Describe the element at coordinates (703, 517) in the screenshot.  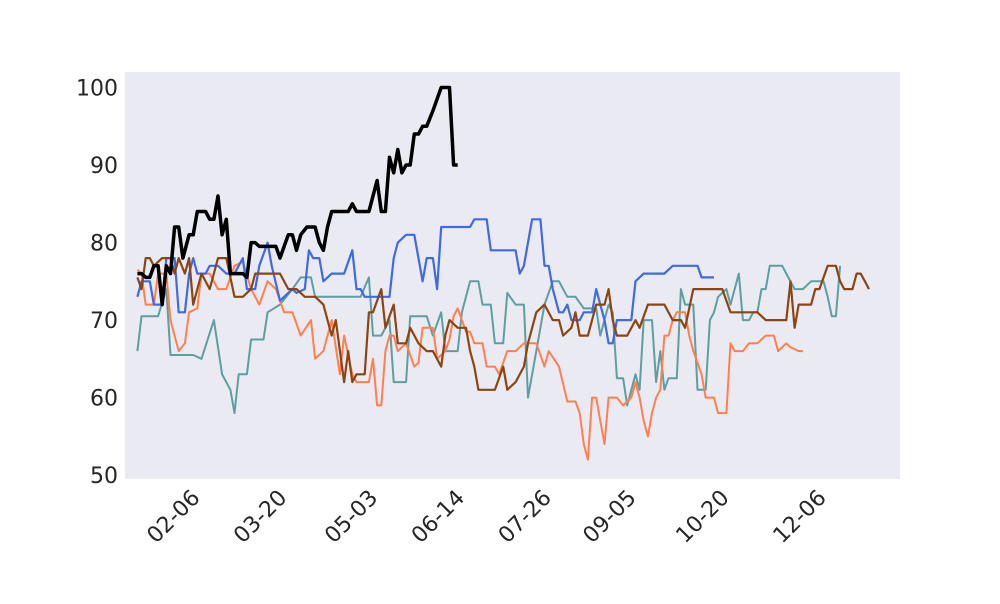
I see `x-tick-label: 10-20` at that location.